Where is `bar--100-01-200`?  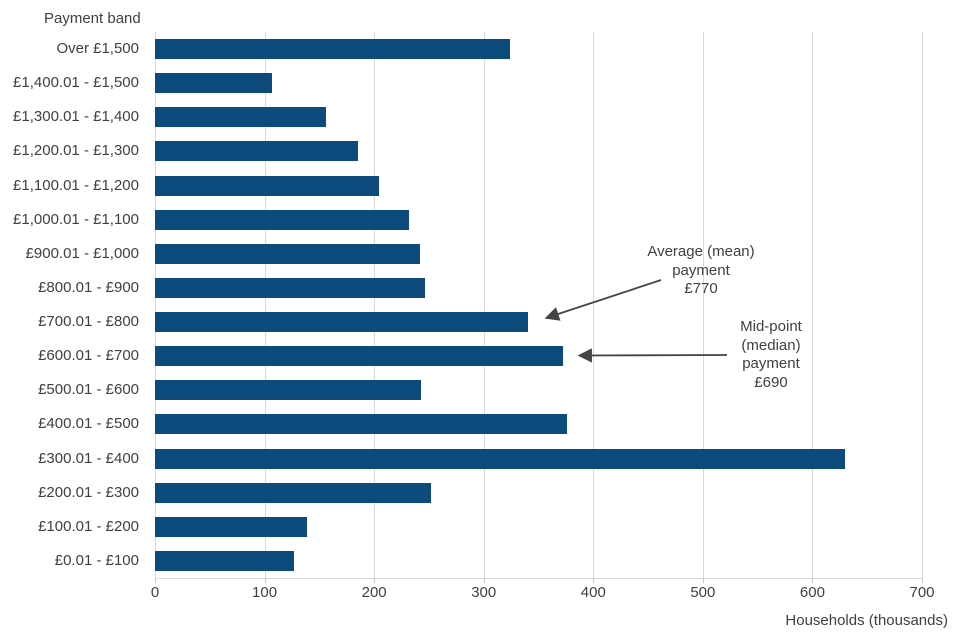
bar--100-01-200 is located at coordinates (231, 526).